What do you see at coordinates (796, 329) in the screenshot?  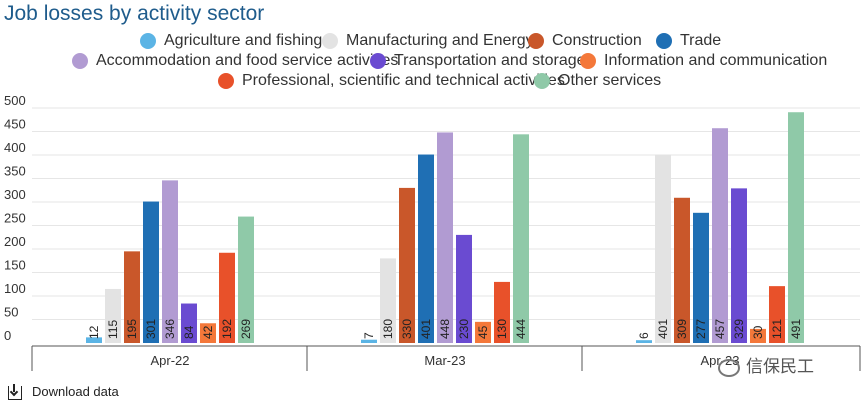 I see `value-label: 491` at bounding box center [796, 329].